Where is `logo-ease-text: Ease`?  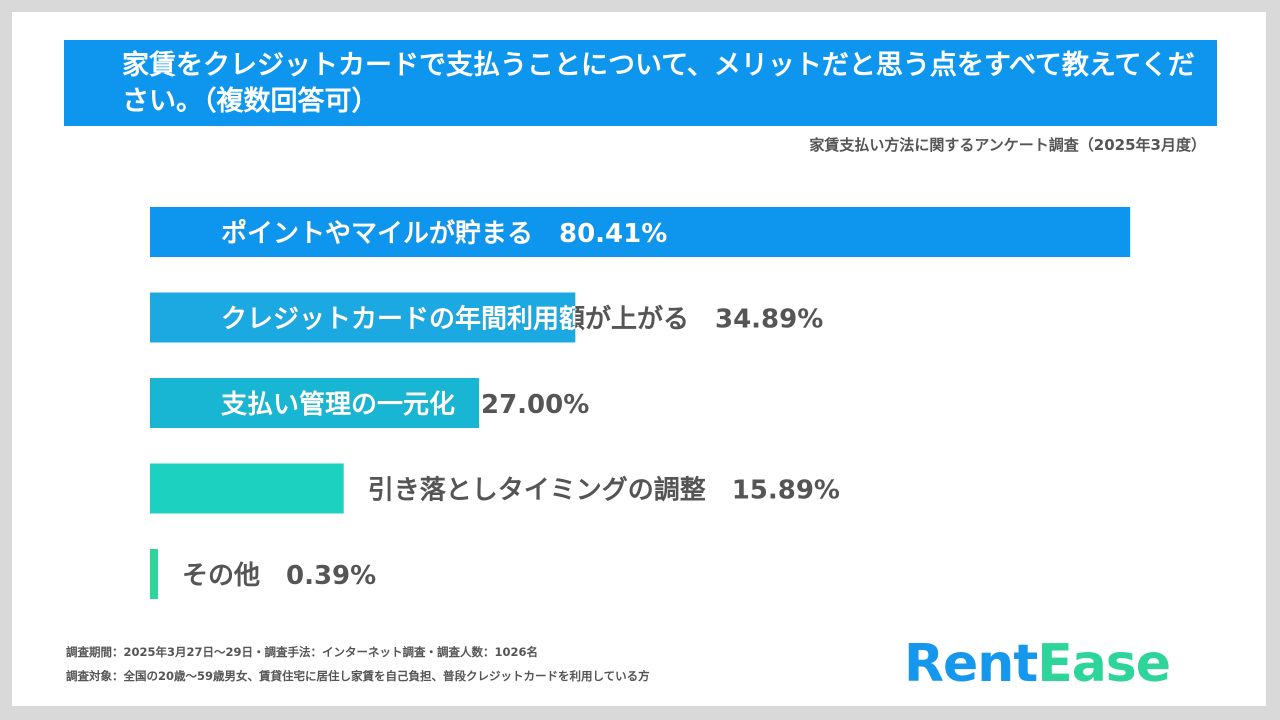 logo-ease-text: Ease is located at coordinates (1104, 664).